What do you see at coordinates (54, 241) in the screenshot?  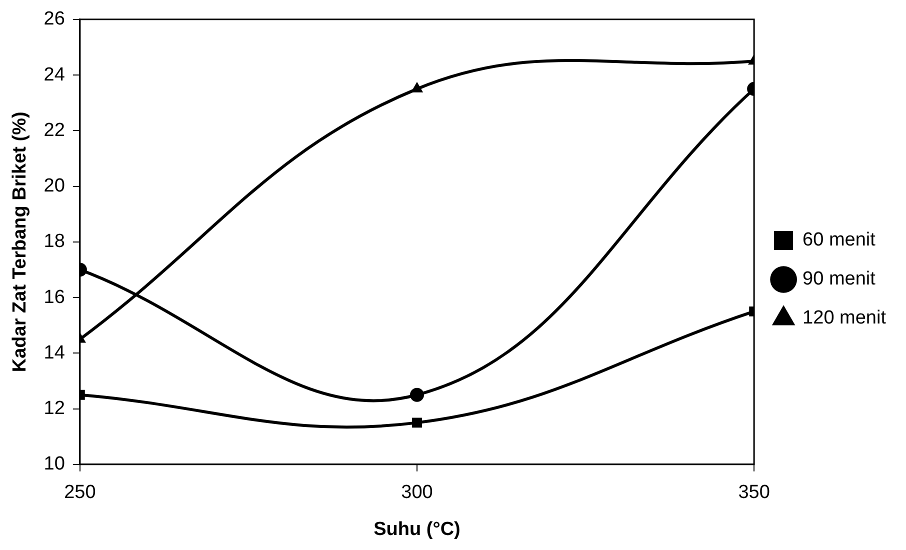 I see `y-tick-label: 18` at bounding box center [54, 241].